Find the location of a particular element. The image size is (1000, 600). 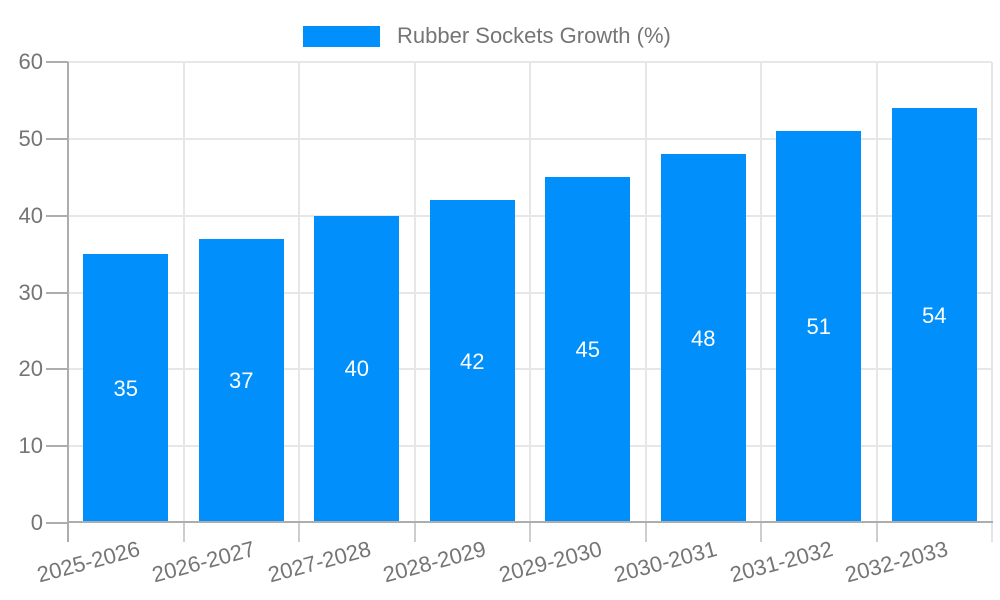

bar-value-label: 35 is located at coordinates (125, 388).